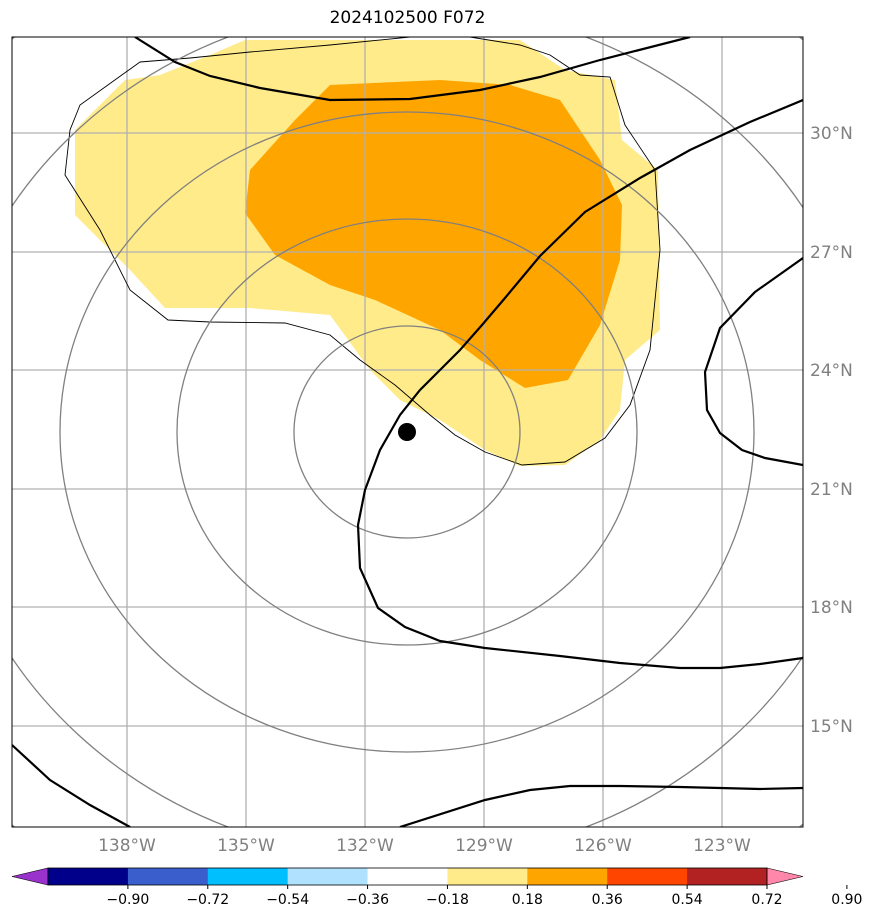 This screenshot has width=873, height=924. I want to click on contour-bottom, so click(407, 785).